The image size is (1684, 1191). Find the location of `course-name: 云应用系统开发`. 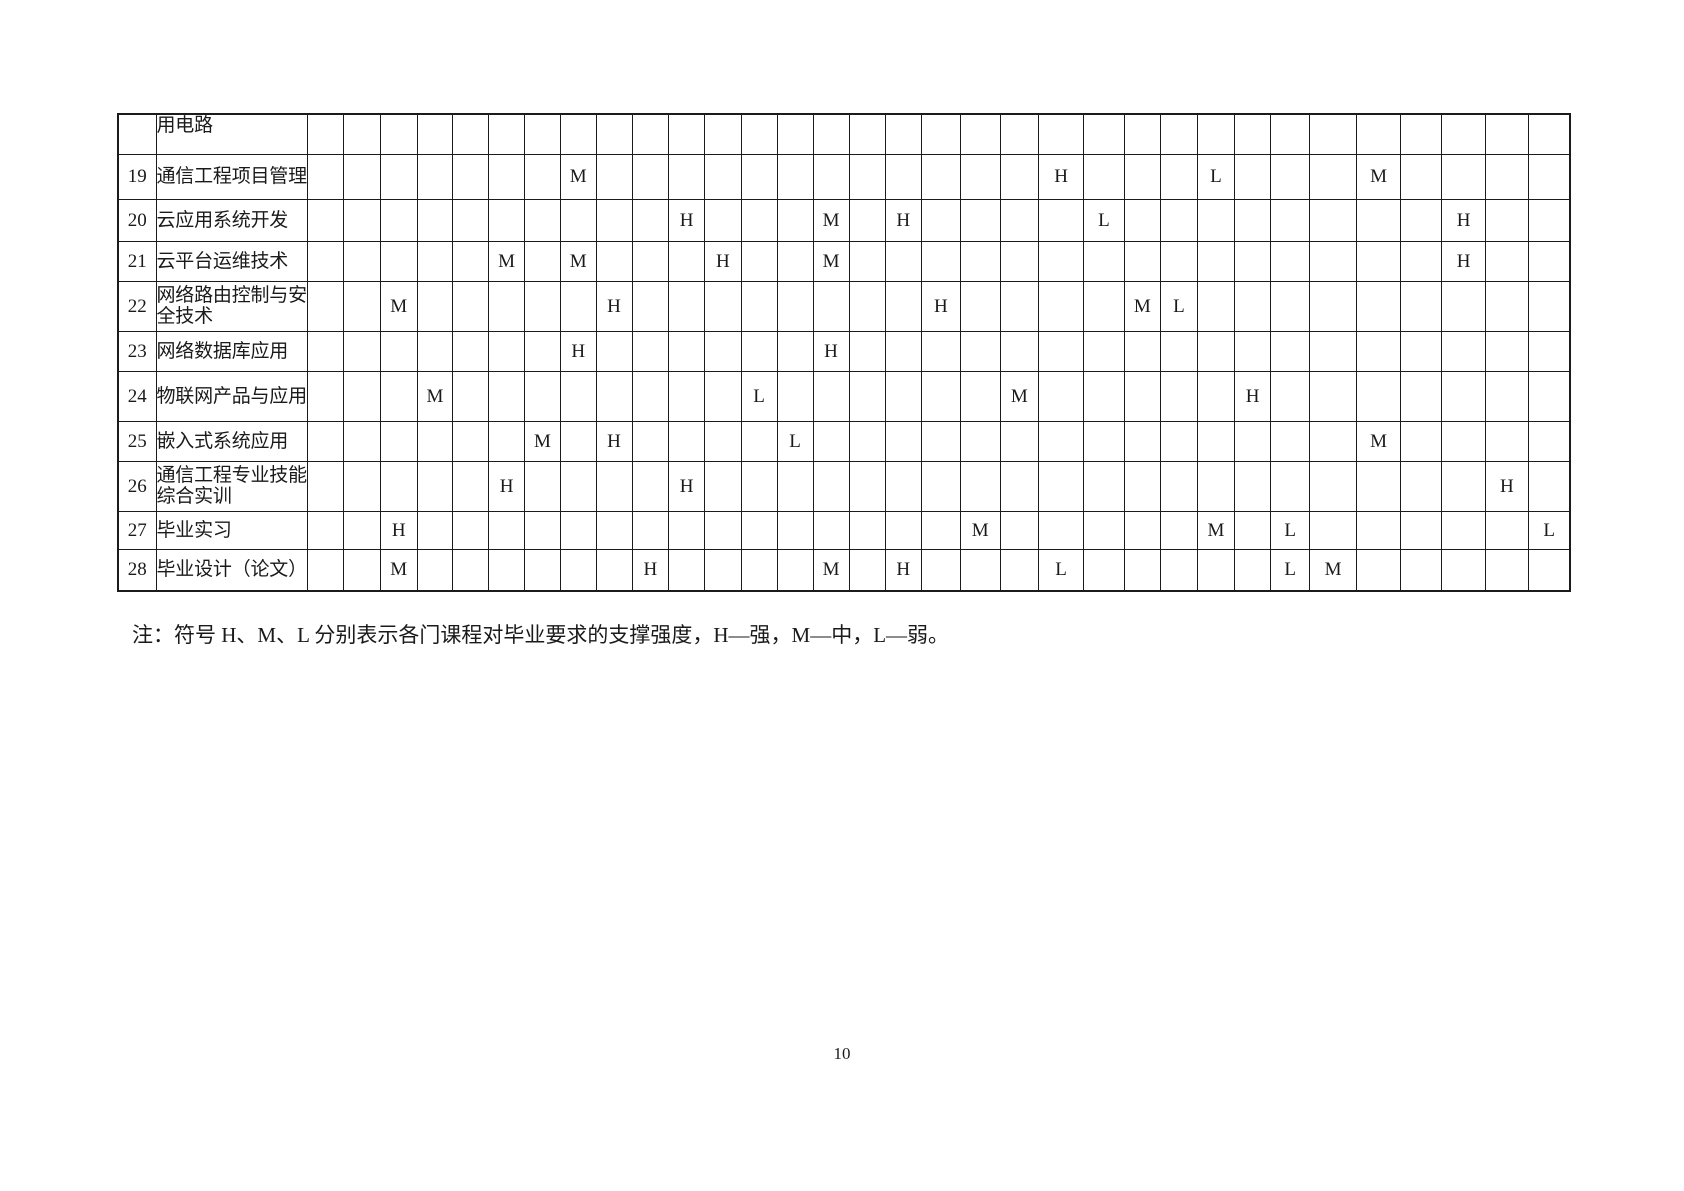

course-name: 云应用系统开发 is located at coordinates (231, 220).